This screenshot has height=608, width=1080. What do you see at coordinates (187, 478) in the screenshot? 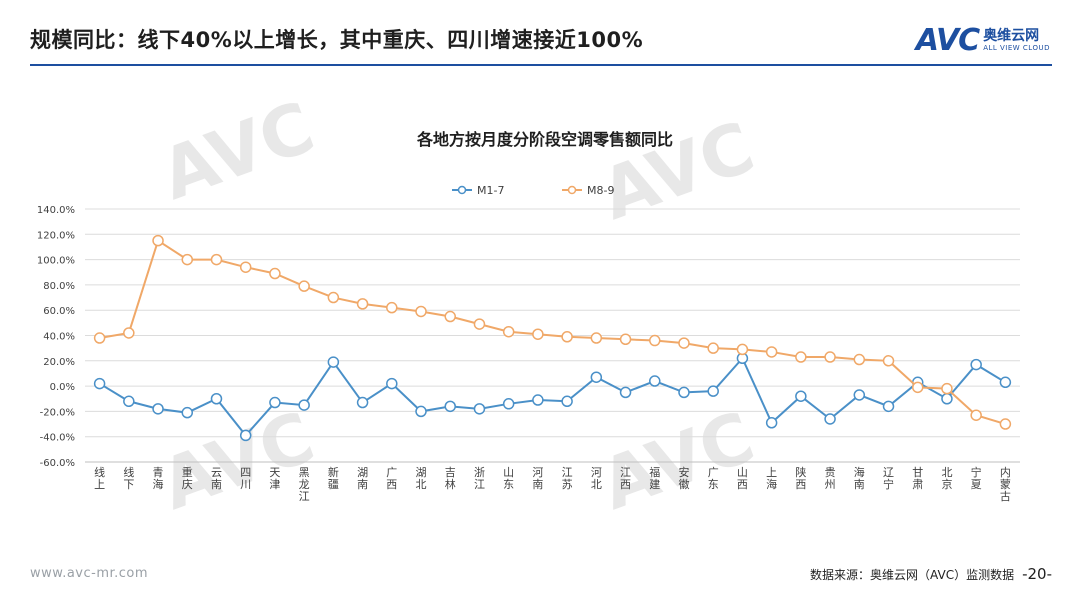
I see `x-tick-label: 重庆` at bounding box center [187, 478].